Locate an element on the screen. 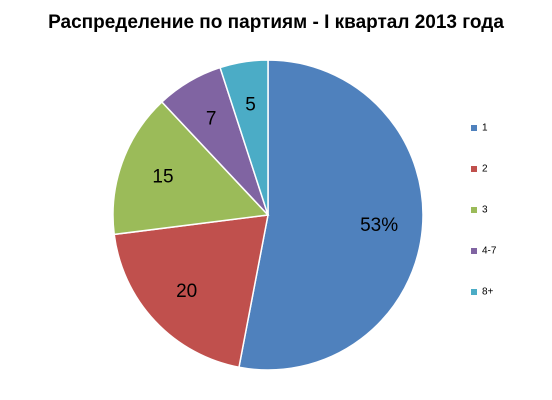  legend-label-2: 2 is located at coordinates (485, 169).